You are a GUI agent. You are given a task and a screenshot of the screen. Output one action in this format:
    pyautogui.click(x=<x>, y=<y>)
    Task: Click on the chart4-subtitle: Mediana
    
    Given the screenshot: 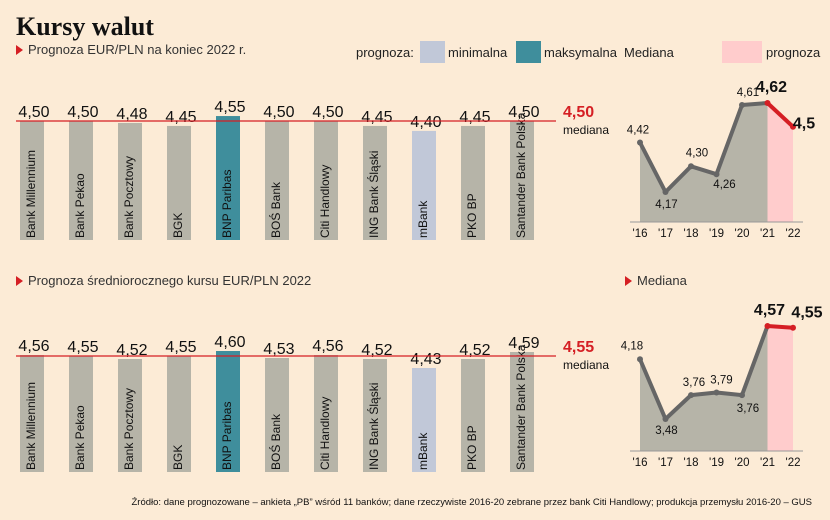 What is the action you would take?
    pyautogui.click(x=656, y=280)
    